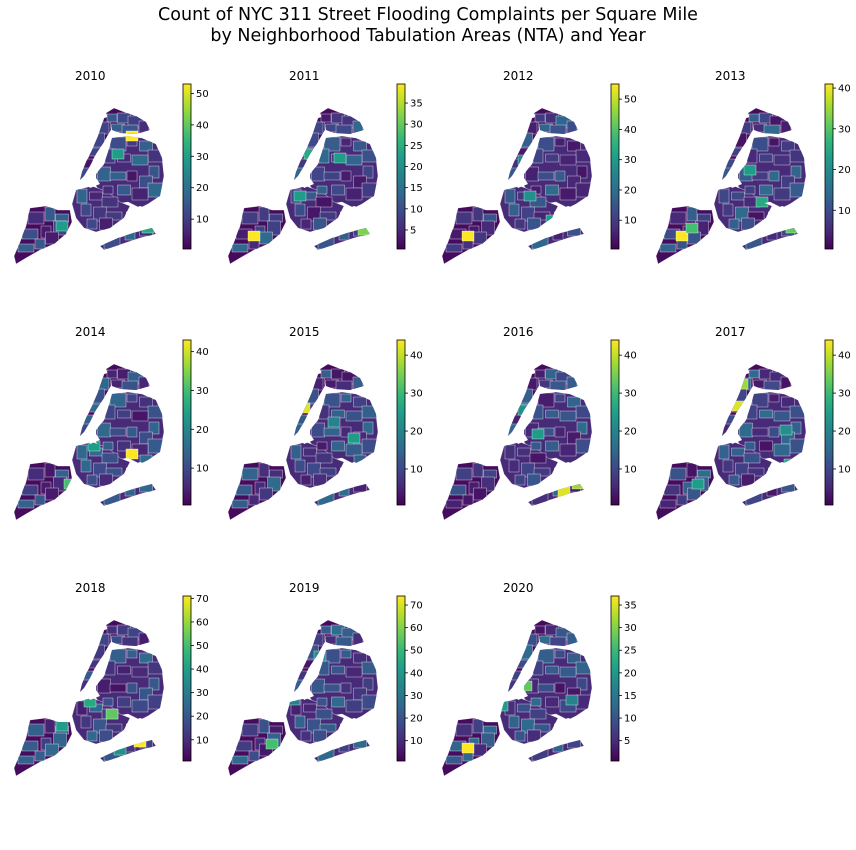 The image size is (856, 850). Describe the element at coordinates (416, 606) in the screenshot. I see `colorbar-tick-label: 70` at that location.